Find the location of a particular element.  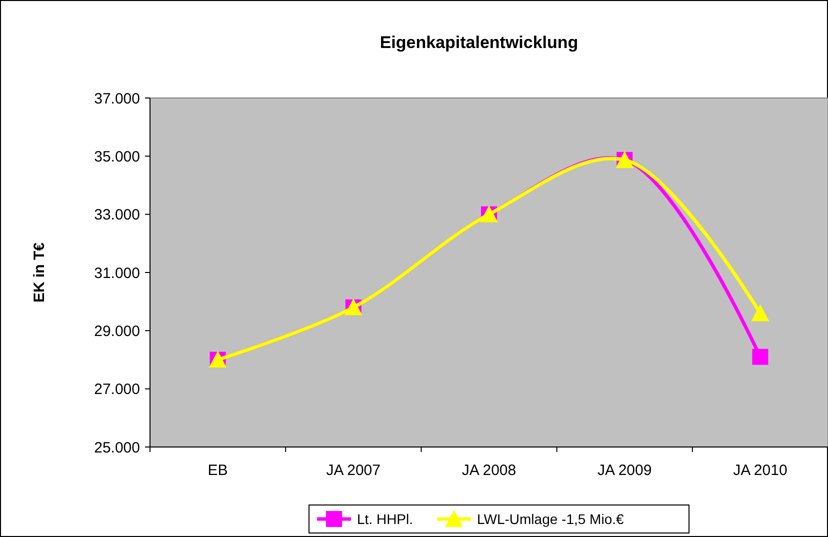

x-tick-label: JA 2010 is located at coordinates (760, 470).